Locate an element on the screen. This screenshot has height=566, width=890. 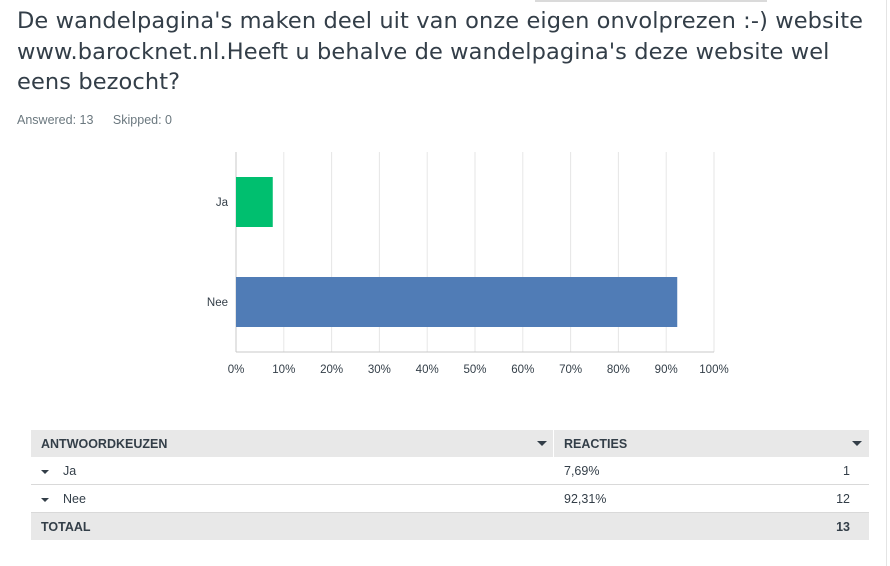
x-tick-label: 0% is located at coordinates (236, 370).